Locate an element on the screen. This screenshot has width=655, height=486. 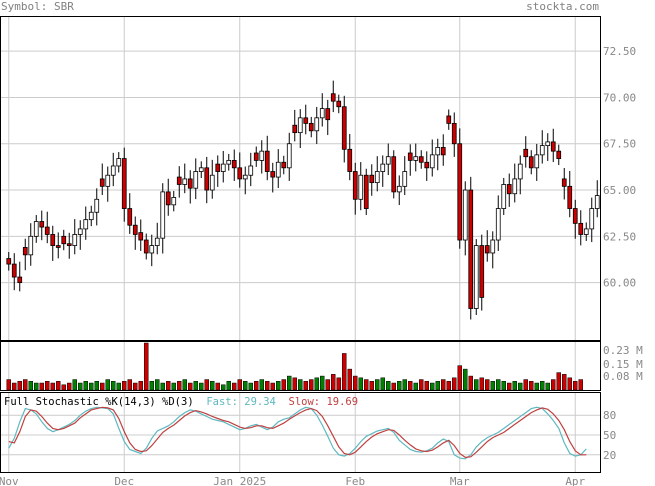
price-tick-label: 62.50 is located at coordinates (619, 236).